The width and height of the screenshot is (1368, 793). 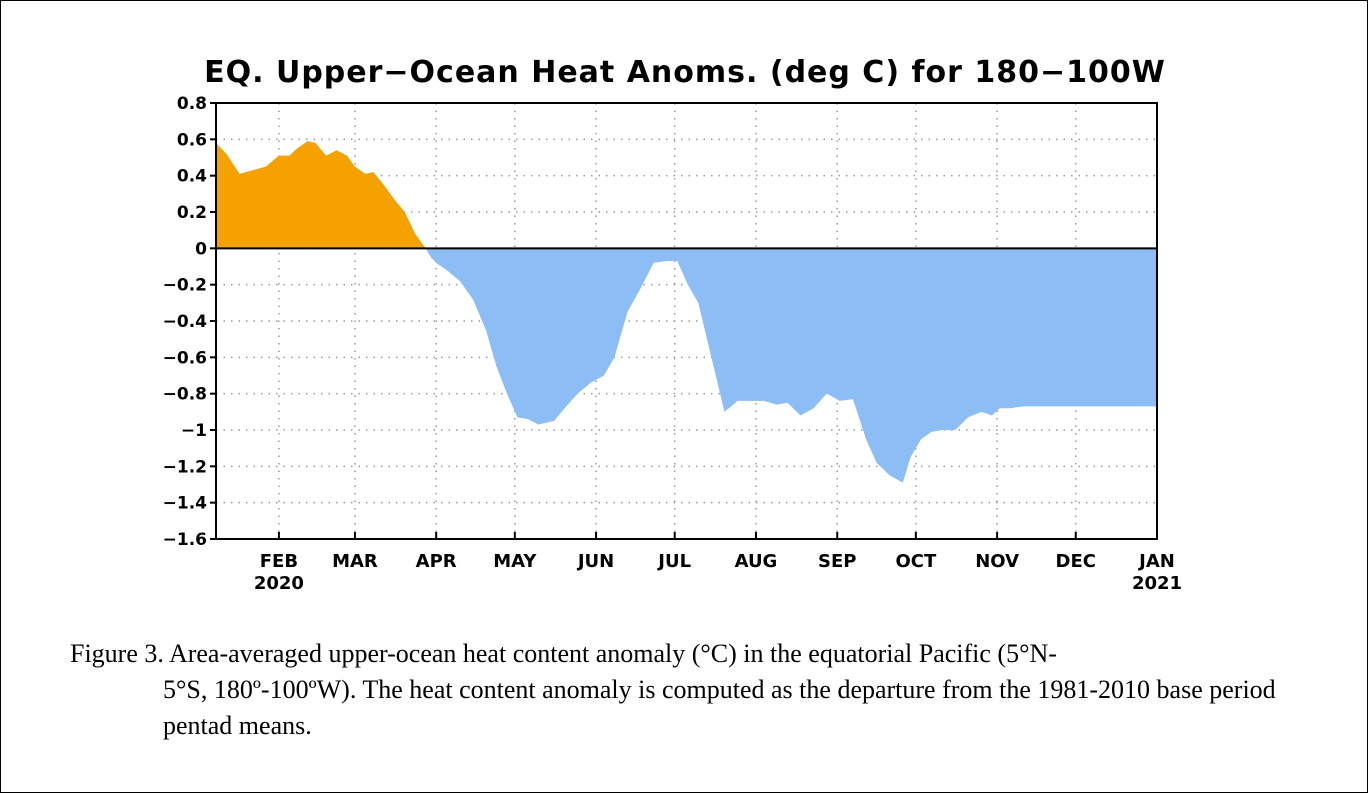 What do you see at coordinates (185, 540) in the screenshot?
I see `y-tick-label: −1.6` at bounding box center [185, 540].